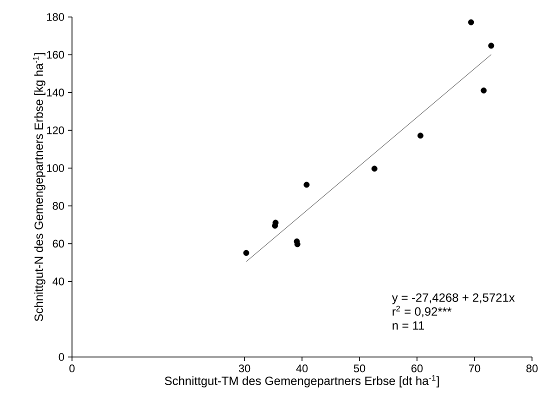  I want to click on x-tick-label: 30, so click(244, 368).